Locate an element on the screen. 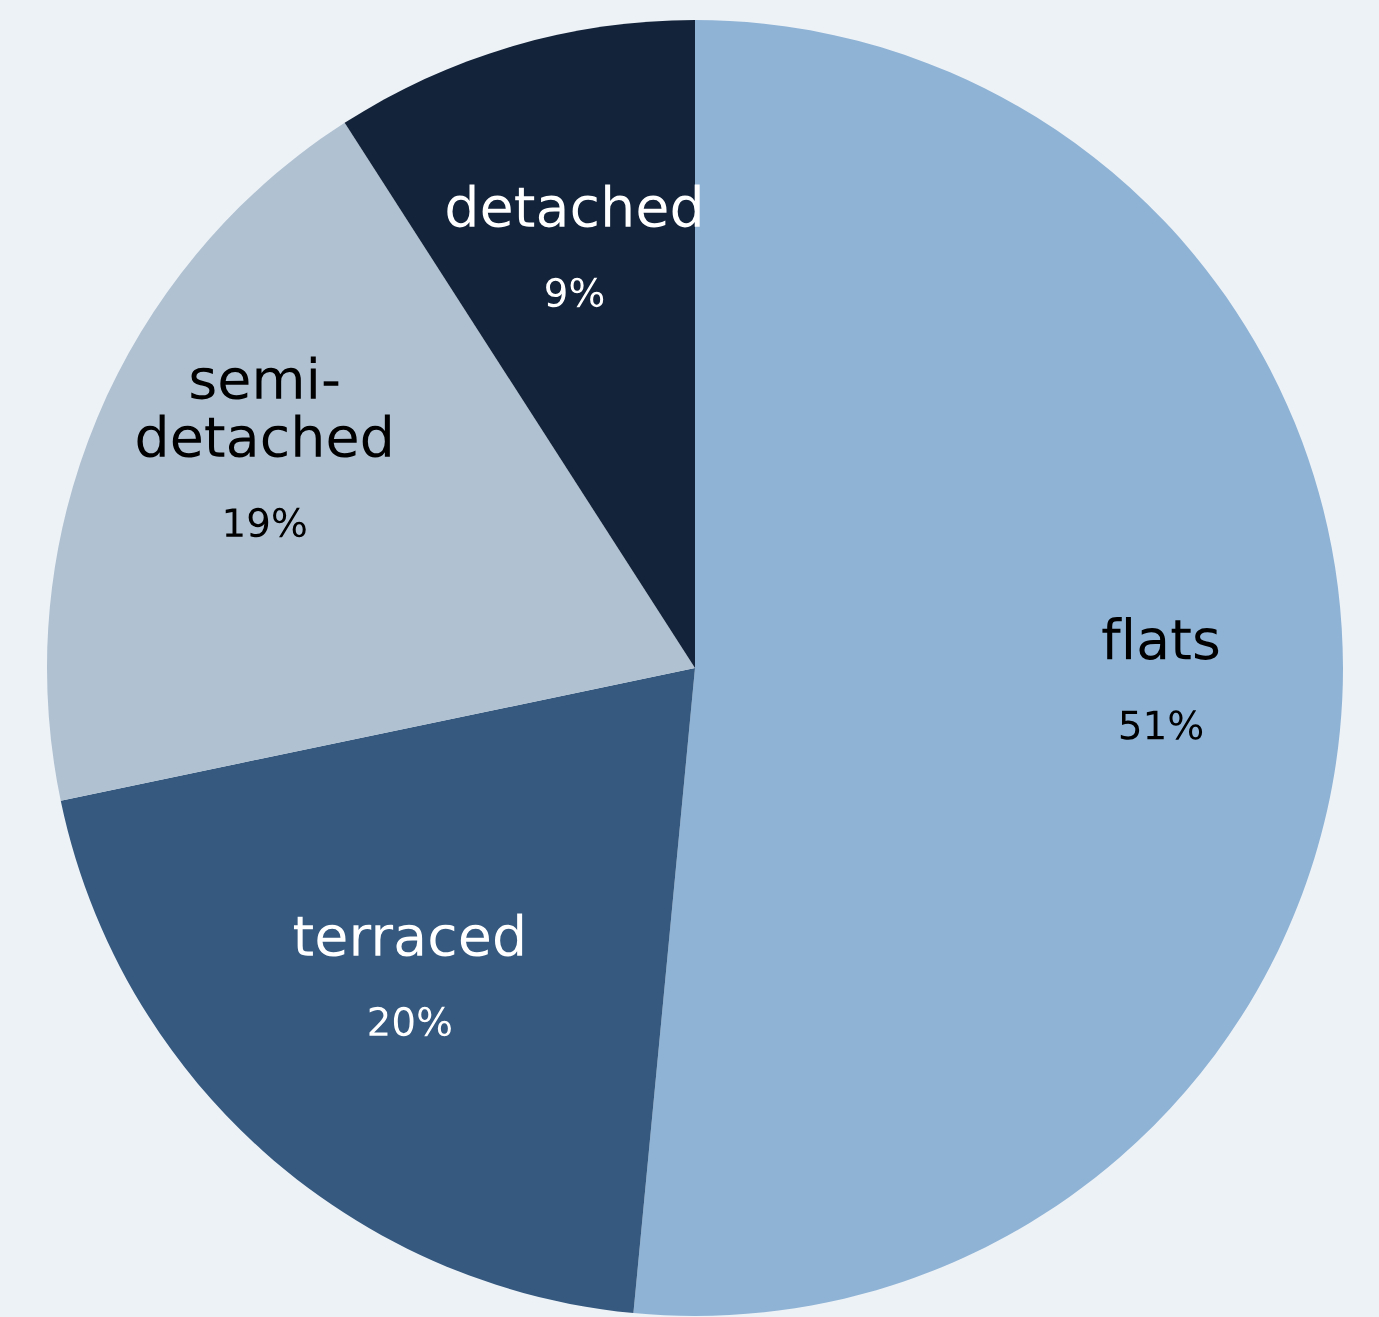 The image size is (1379, 1317). data-label: 20% is located at coordinates (410, 1021).